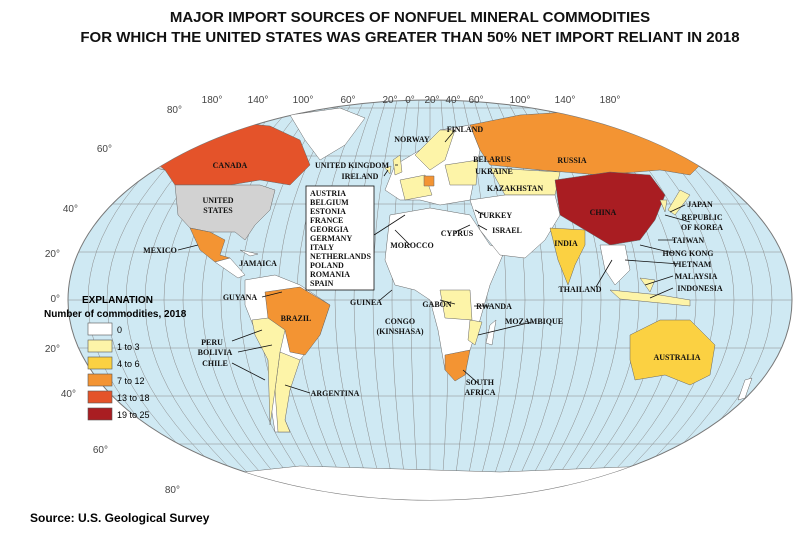 Image resolution: width=807 pixels, height=546 pixels. What do you see at coordinates (492, 159) in the screenshot?
I see `country-label: BELARUS` at bounding box center [492, 159].